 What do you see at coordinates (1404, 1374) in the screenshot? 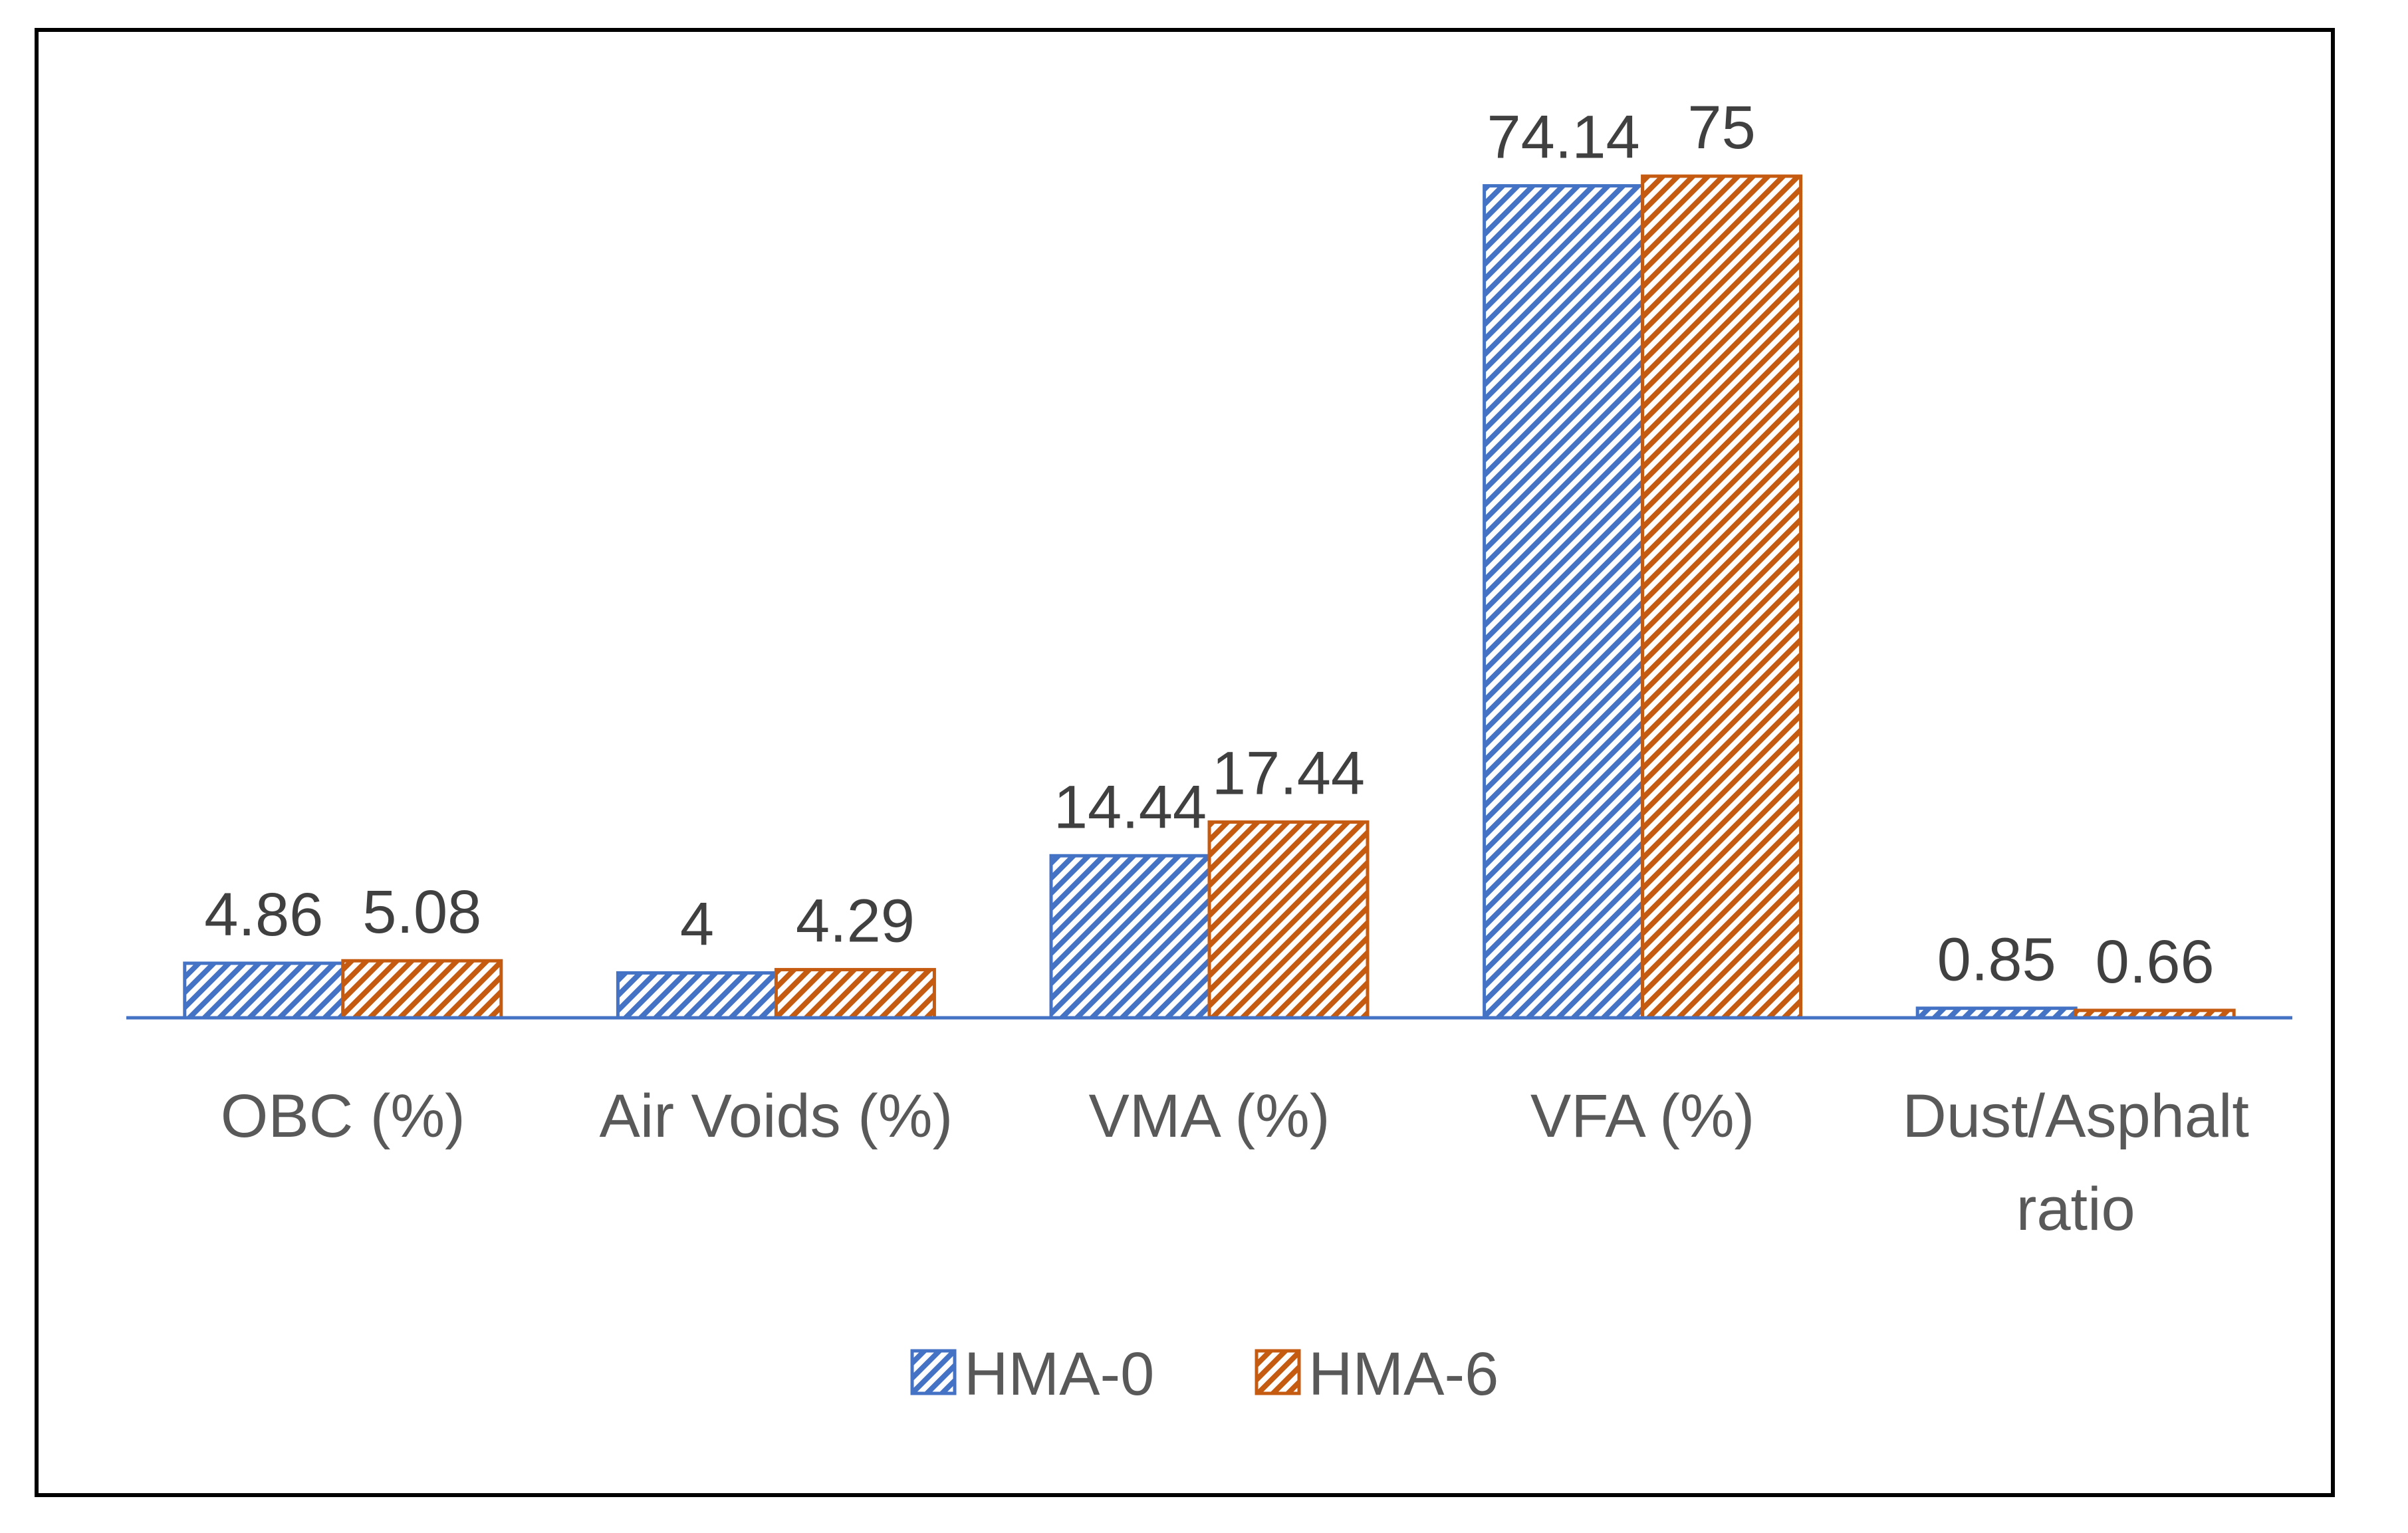
I see `legend-label-hma-6: HMA-6` at bounding box center [1404, 1374].